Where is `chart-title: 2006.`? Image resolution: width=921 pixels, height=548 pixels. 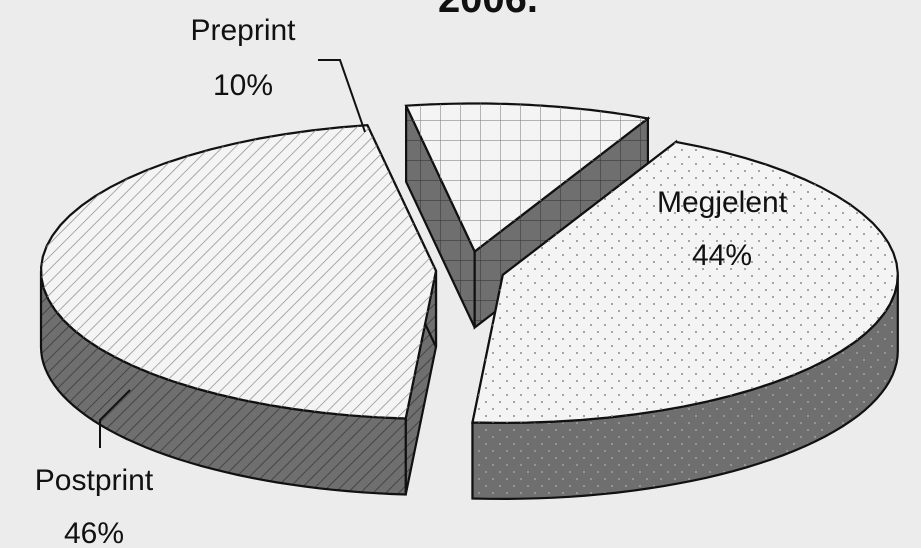
chart-title: 2006. is located at coordinates (488, 10).